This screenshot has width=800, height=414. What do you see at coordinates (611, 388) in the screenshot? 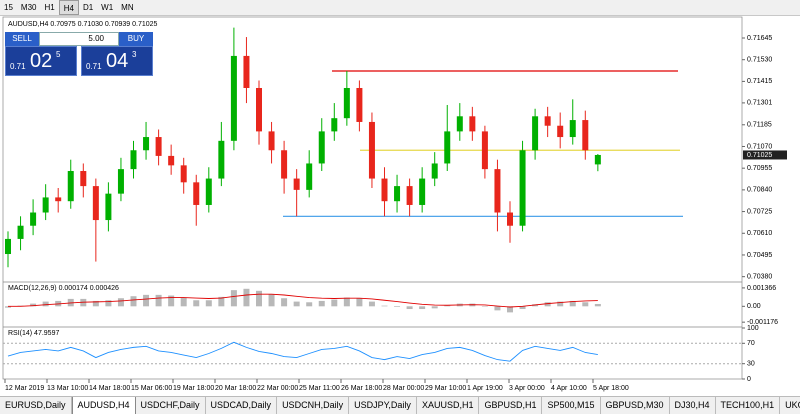
I see `x-tick-label: 5 Apr 18:00` at bounding box center [611, 388].